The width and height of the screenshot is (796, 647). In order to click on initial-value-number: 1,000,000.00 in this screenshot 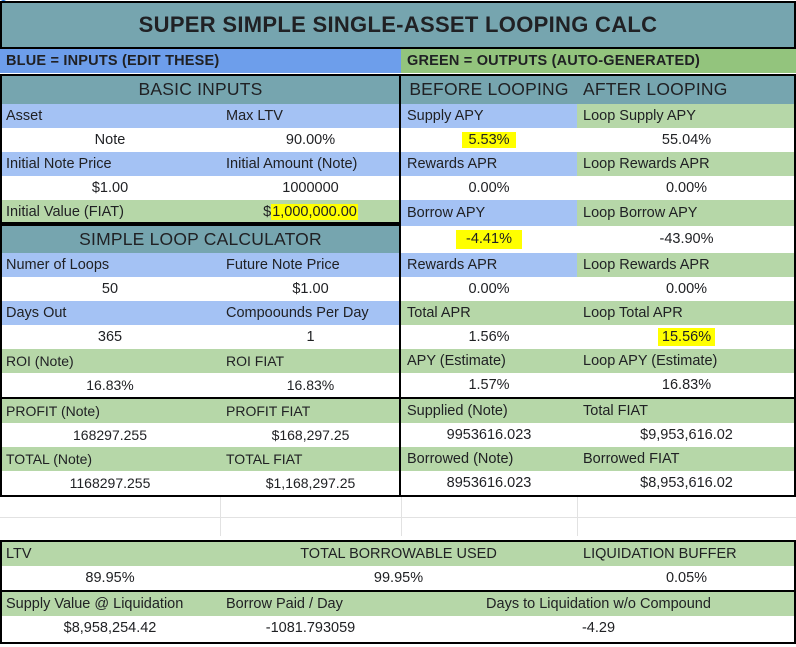, I will do `click(314, 212)`.